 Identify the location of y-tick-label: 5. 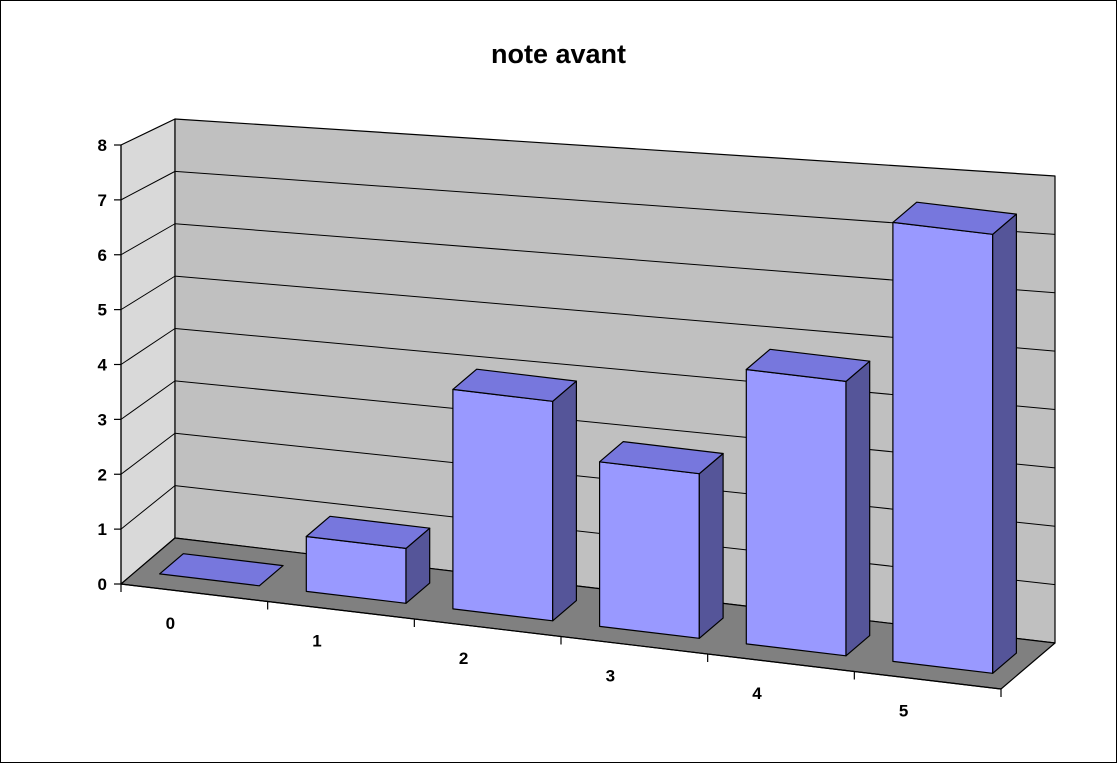
(102, 310).